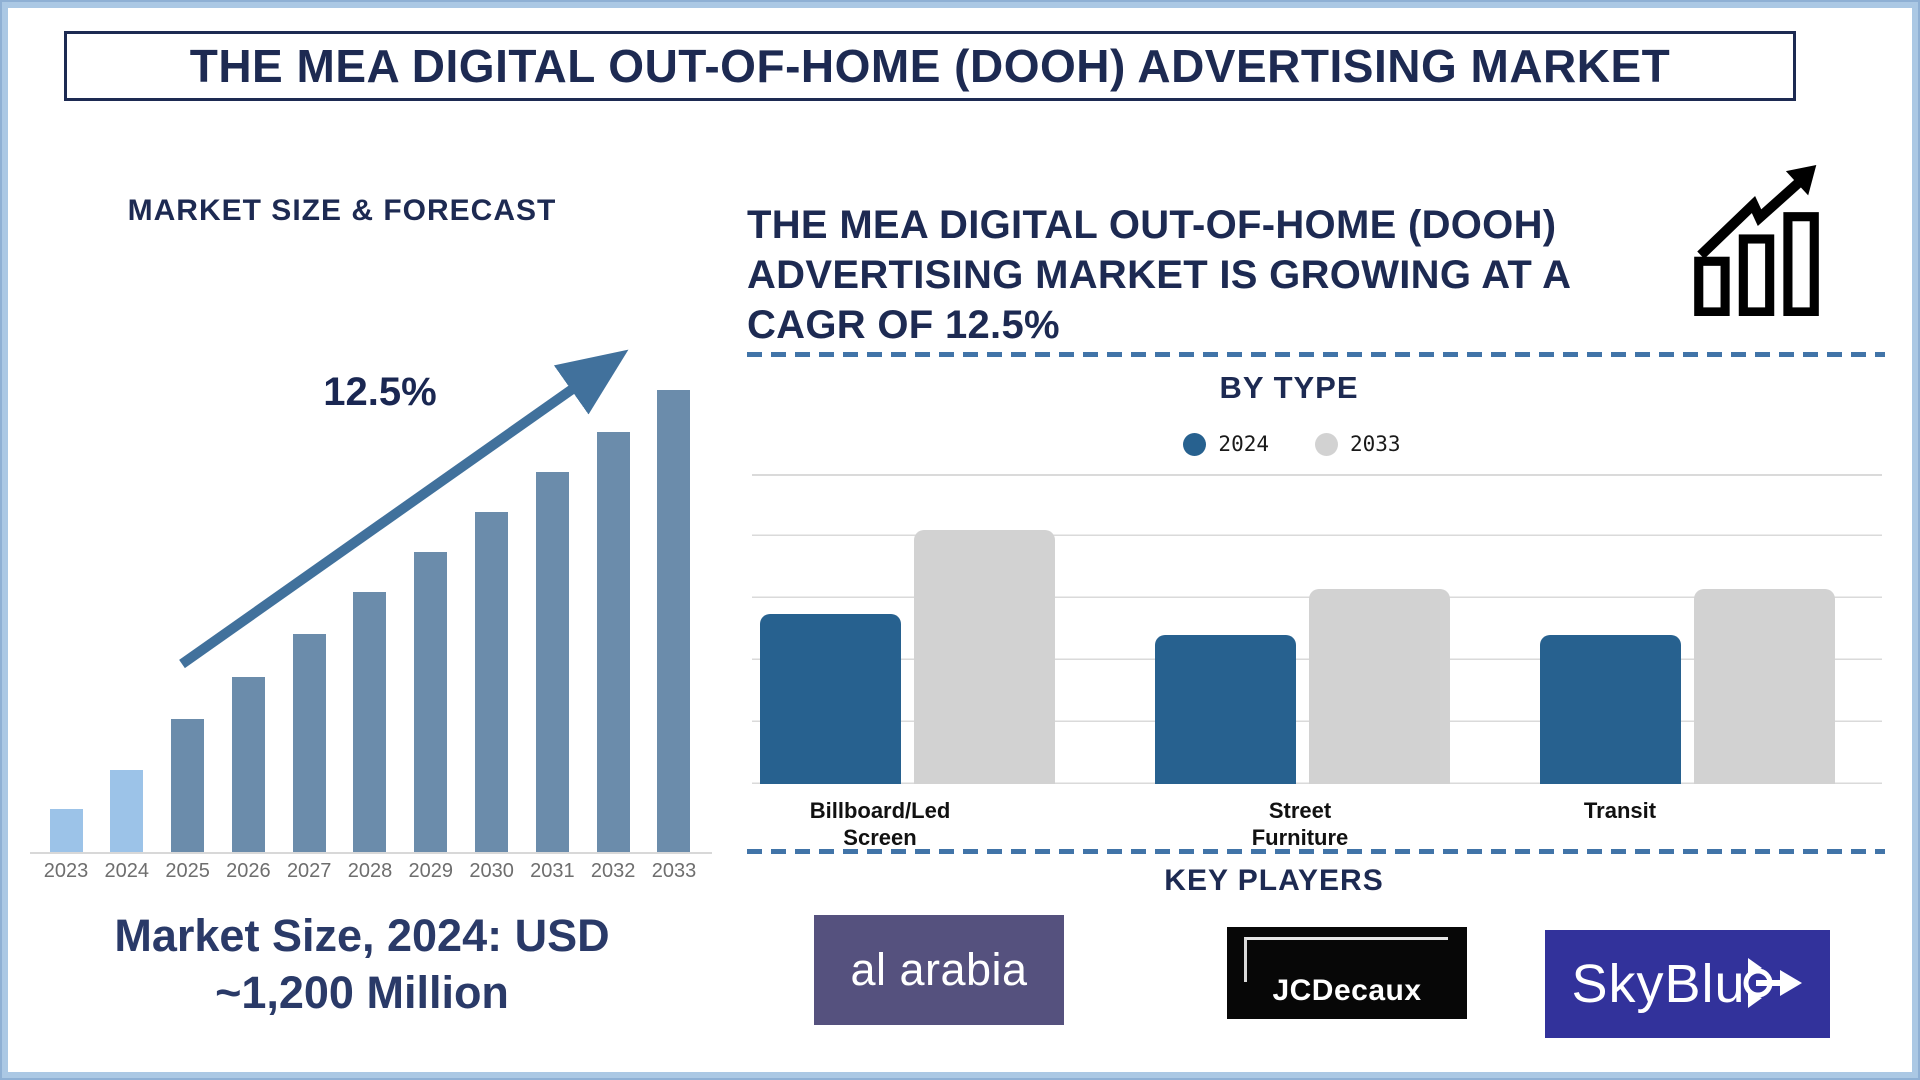 This screenshot has width=1920, height=1080. What do you see at coordinates (1159, 275) in the screenshot?
I see `growth-headline-line2: ADVERTISING MARKET IS GROWING AT A` at bounding box center [1159, 275].